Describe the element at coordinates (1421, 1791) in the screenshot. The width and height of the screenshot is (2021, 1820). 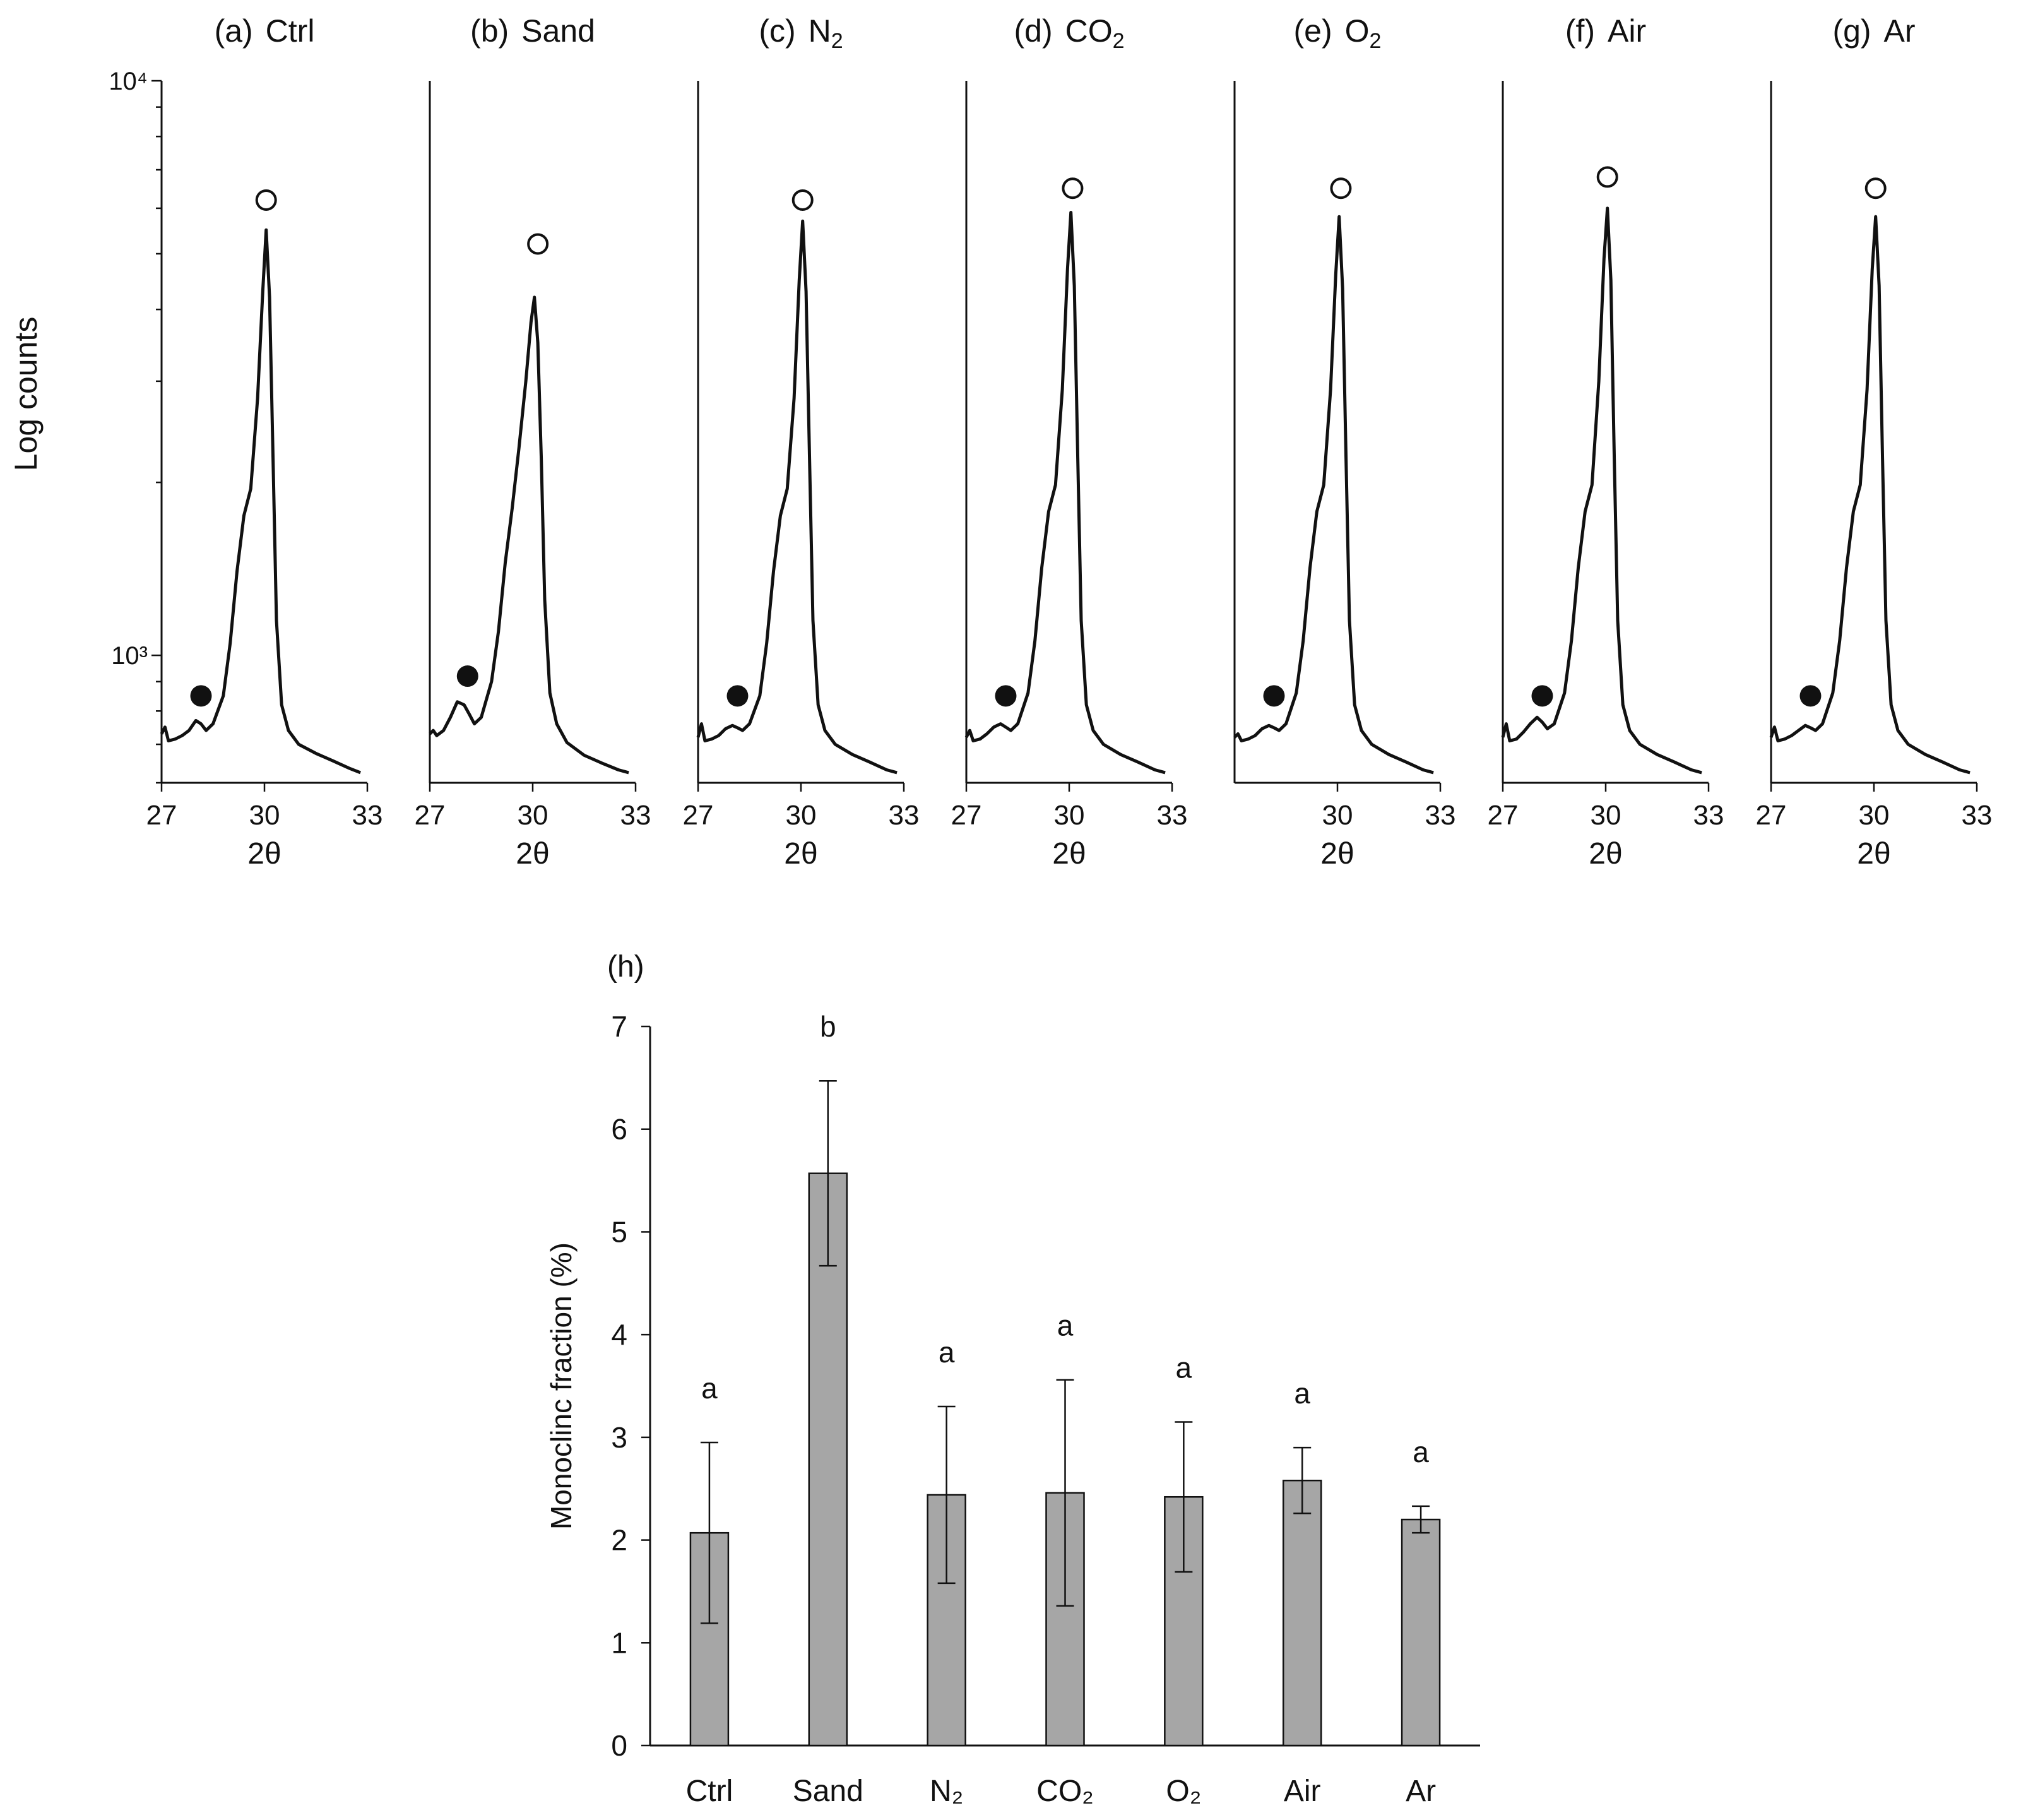
I see `category-label: Ar` at that location.